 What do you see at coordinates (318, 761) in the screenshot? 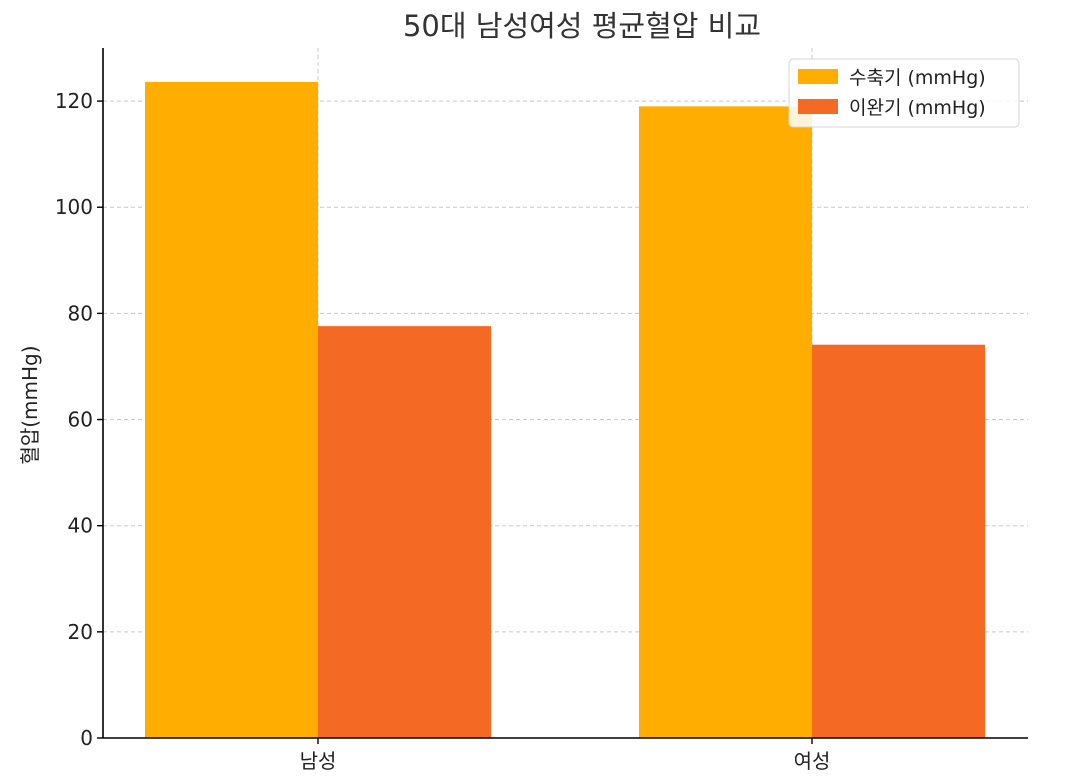
I see `x-tick-label-0: 남성` at bounding box center [318, 761].